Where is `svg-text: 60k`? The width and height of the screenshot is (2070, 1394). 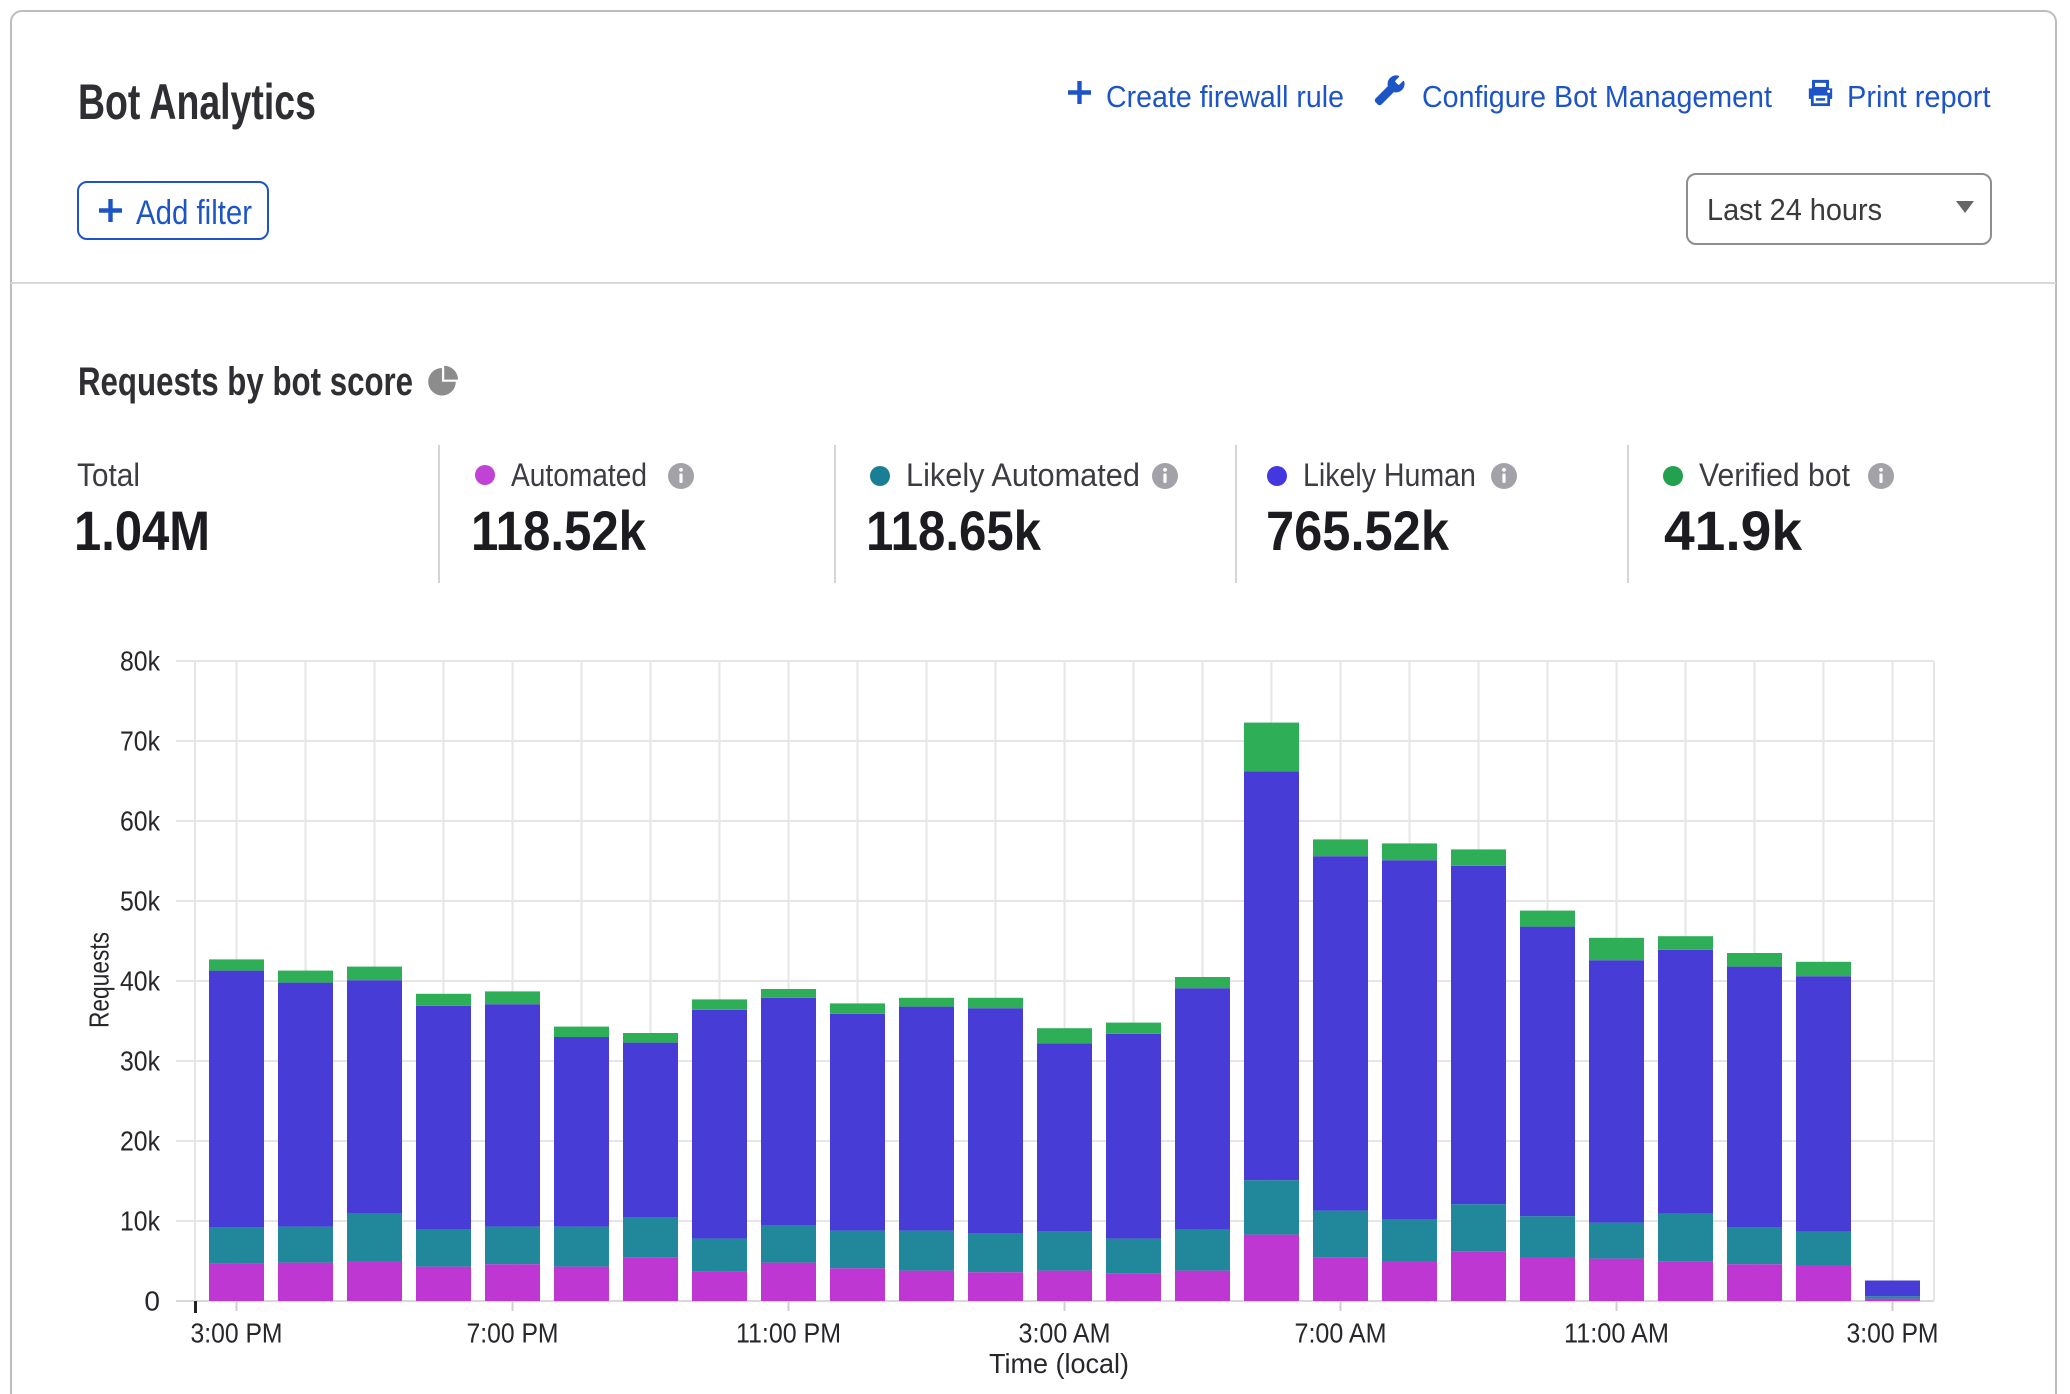 svg-text: 60k is located at coordinates (140, 821).